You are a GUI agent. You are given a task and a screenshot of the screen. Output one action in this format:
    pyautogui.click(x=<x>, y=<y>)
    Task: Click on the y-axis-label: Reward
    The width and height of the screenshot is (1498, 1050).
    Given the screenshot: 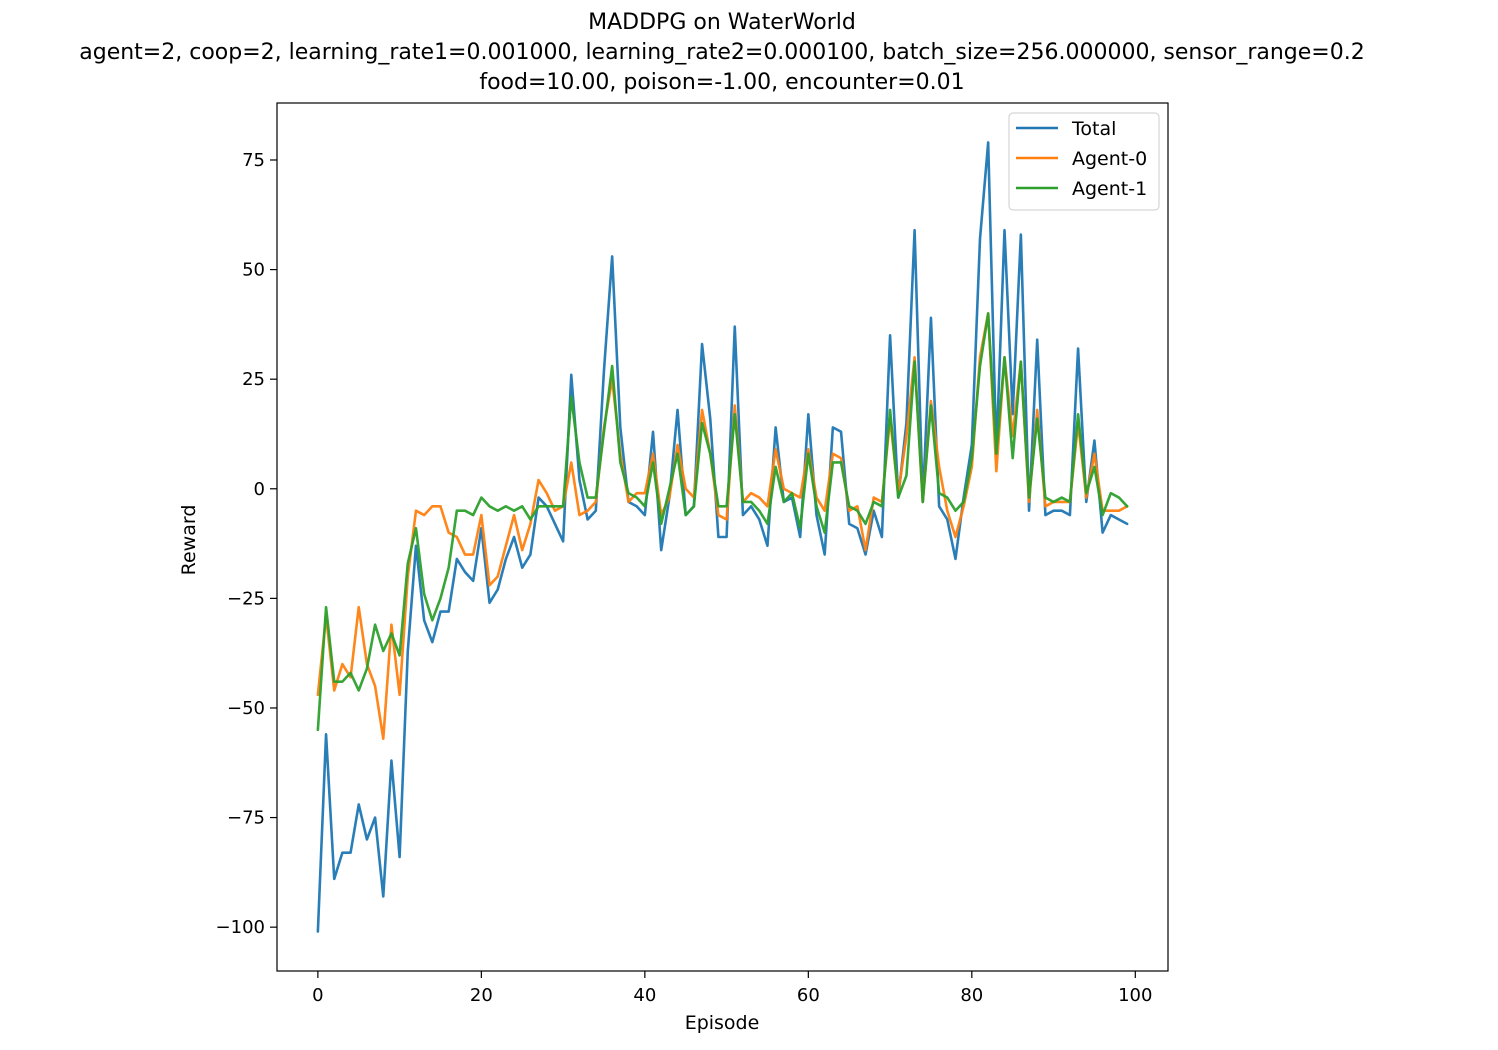 What is the action you would take?
    pyautogui.click(x=189, y=540)
    